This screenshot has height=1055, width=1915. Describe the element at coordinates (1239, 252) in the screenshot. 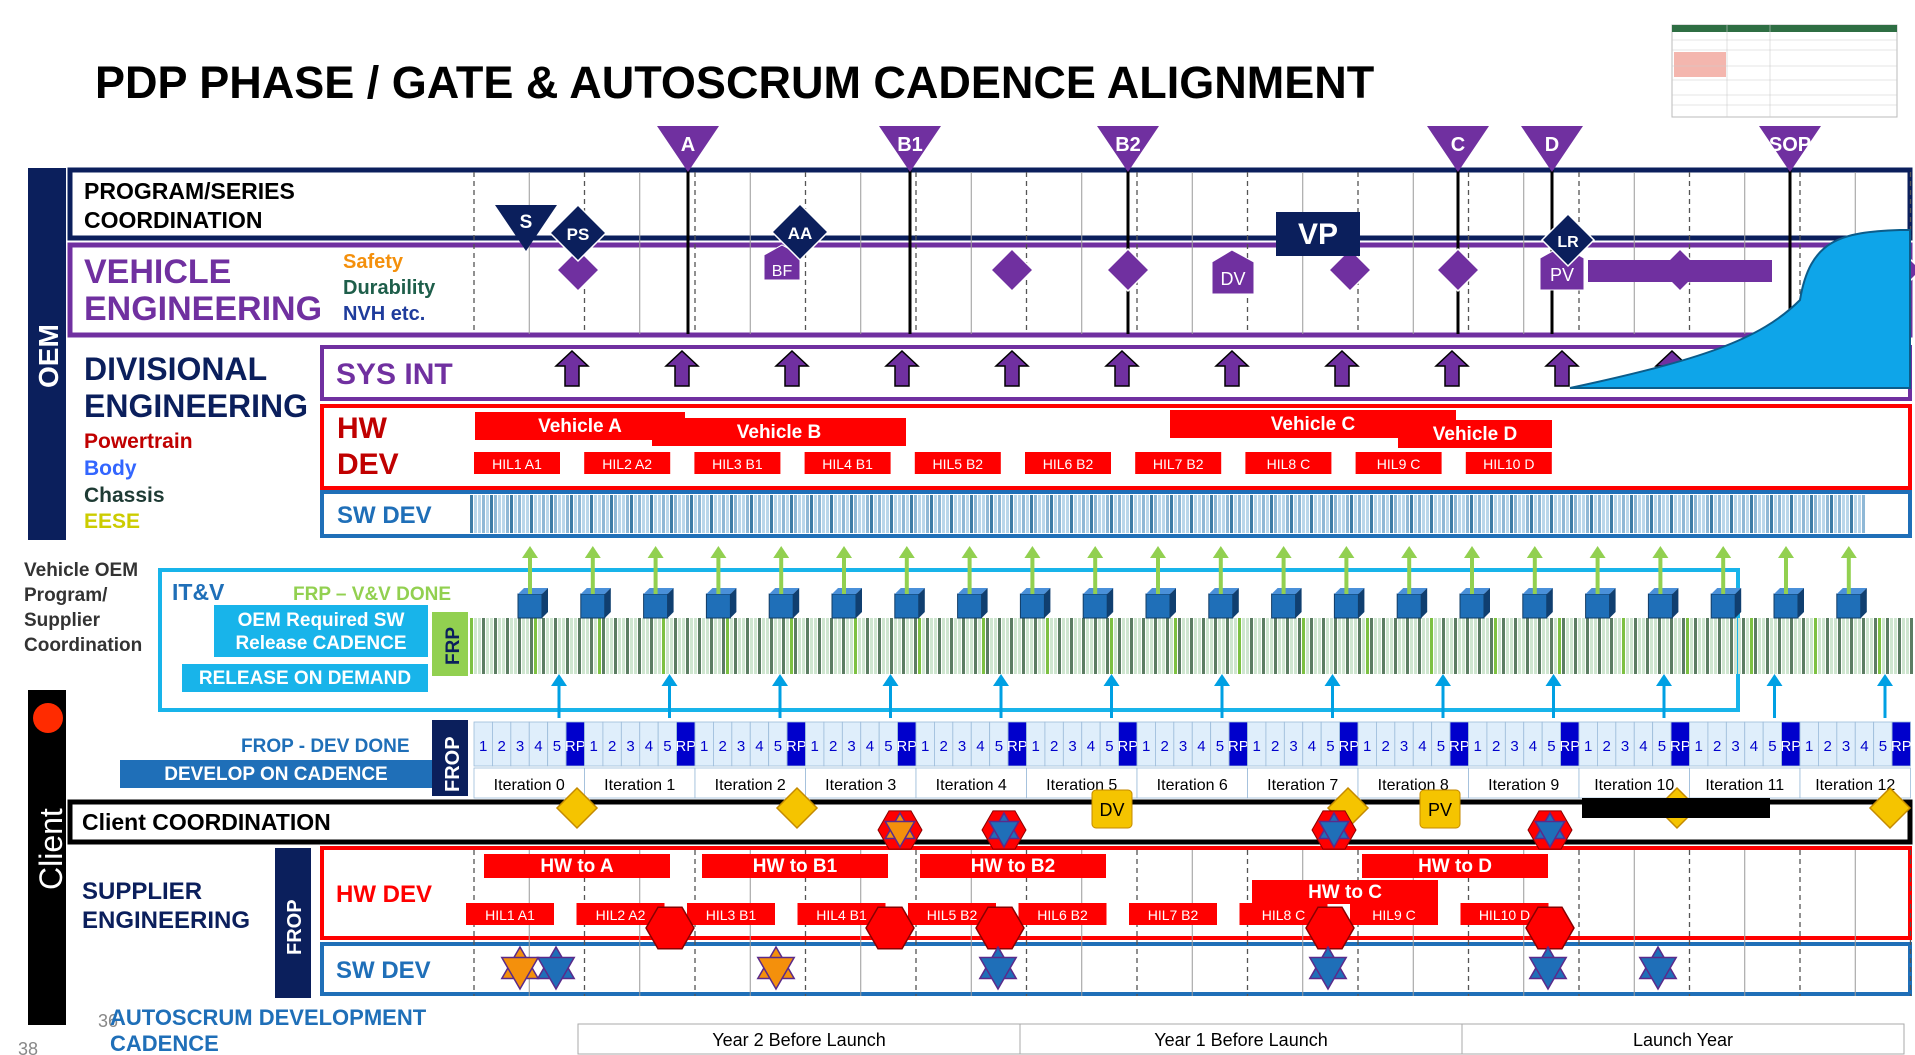

I see `gate-lines` at that location.